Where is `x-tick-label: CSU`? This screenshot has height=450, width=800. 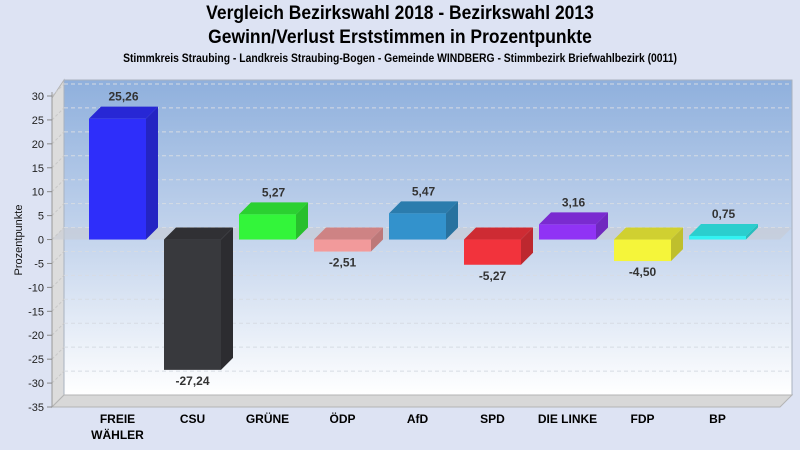
x-tick-label: CSU is located at coordinates (192, 419).